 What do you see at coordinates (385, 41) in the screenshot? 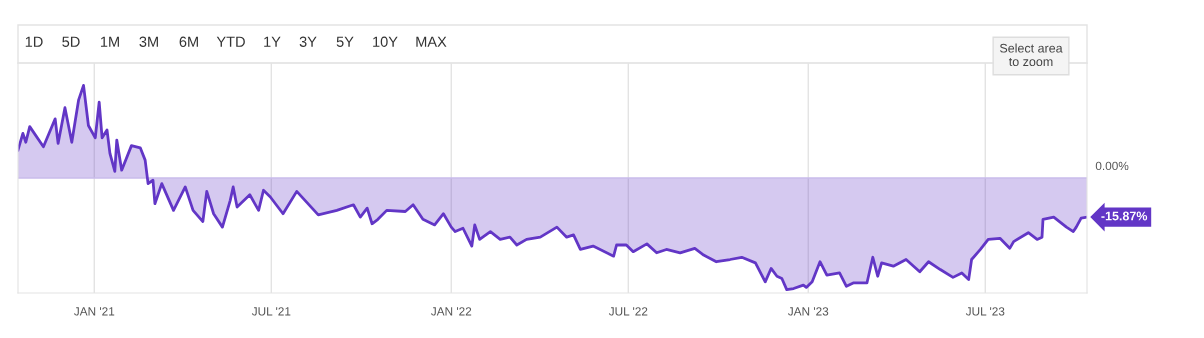
I see `text: 10Y` at bounding box center [385, 41].